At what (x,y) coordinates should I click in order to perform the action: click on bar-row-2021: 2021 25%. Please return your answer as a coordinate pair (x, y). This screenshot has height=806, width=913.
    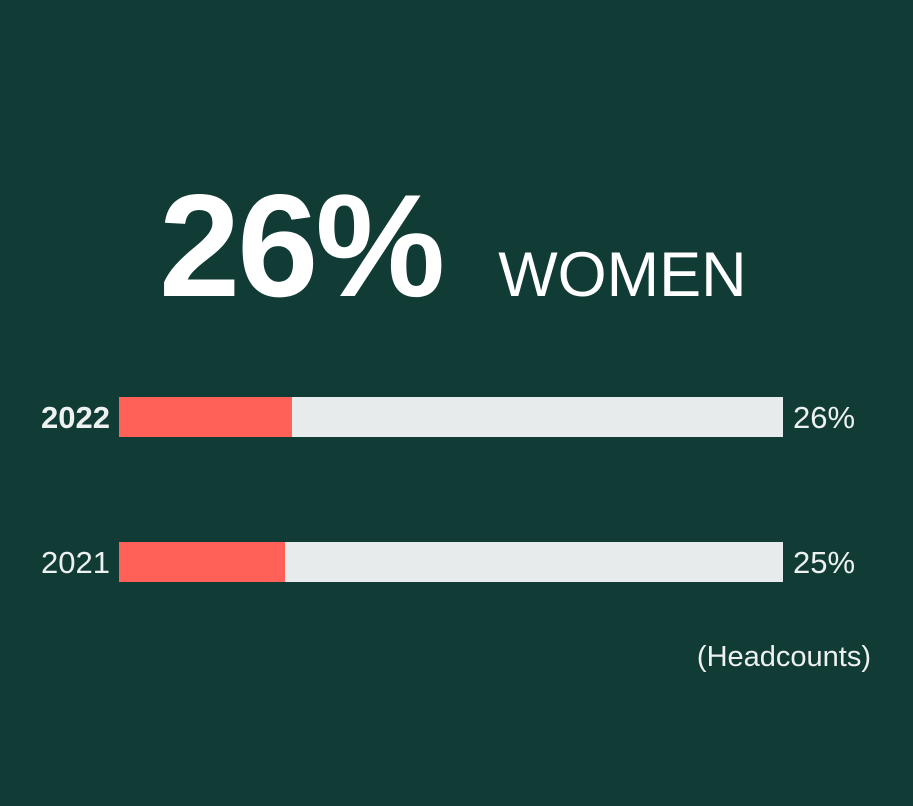
    Looking at the image, I should click on (456, 562).